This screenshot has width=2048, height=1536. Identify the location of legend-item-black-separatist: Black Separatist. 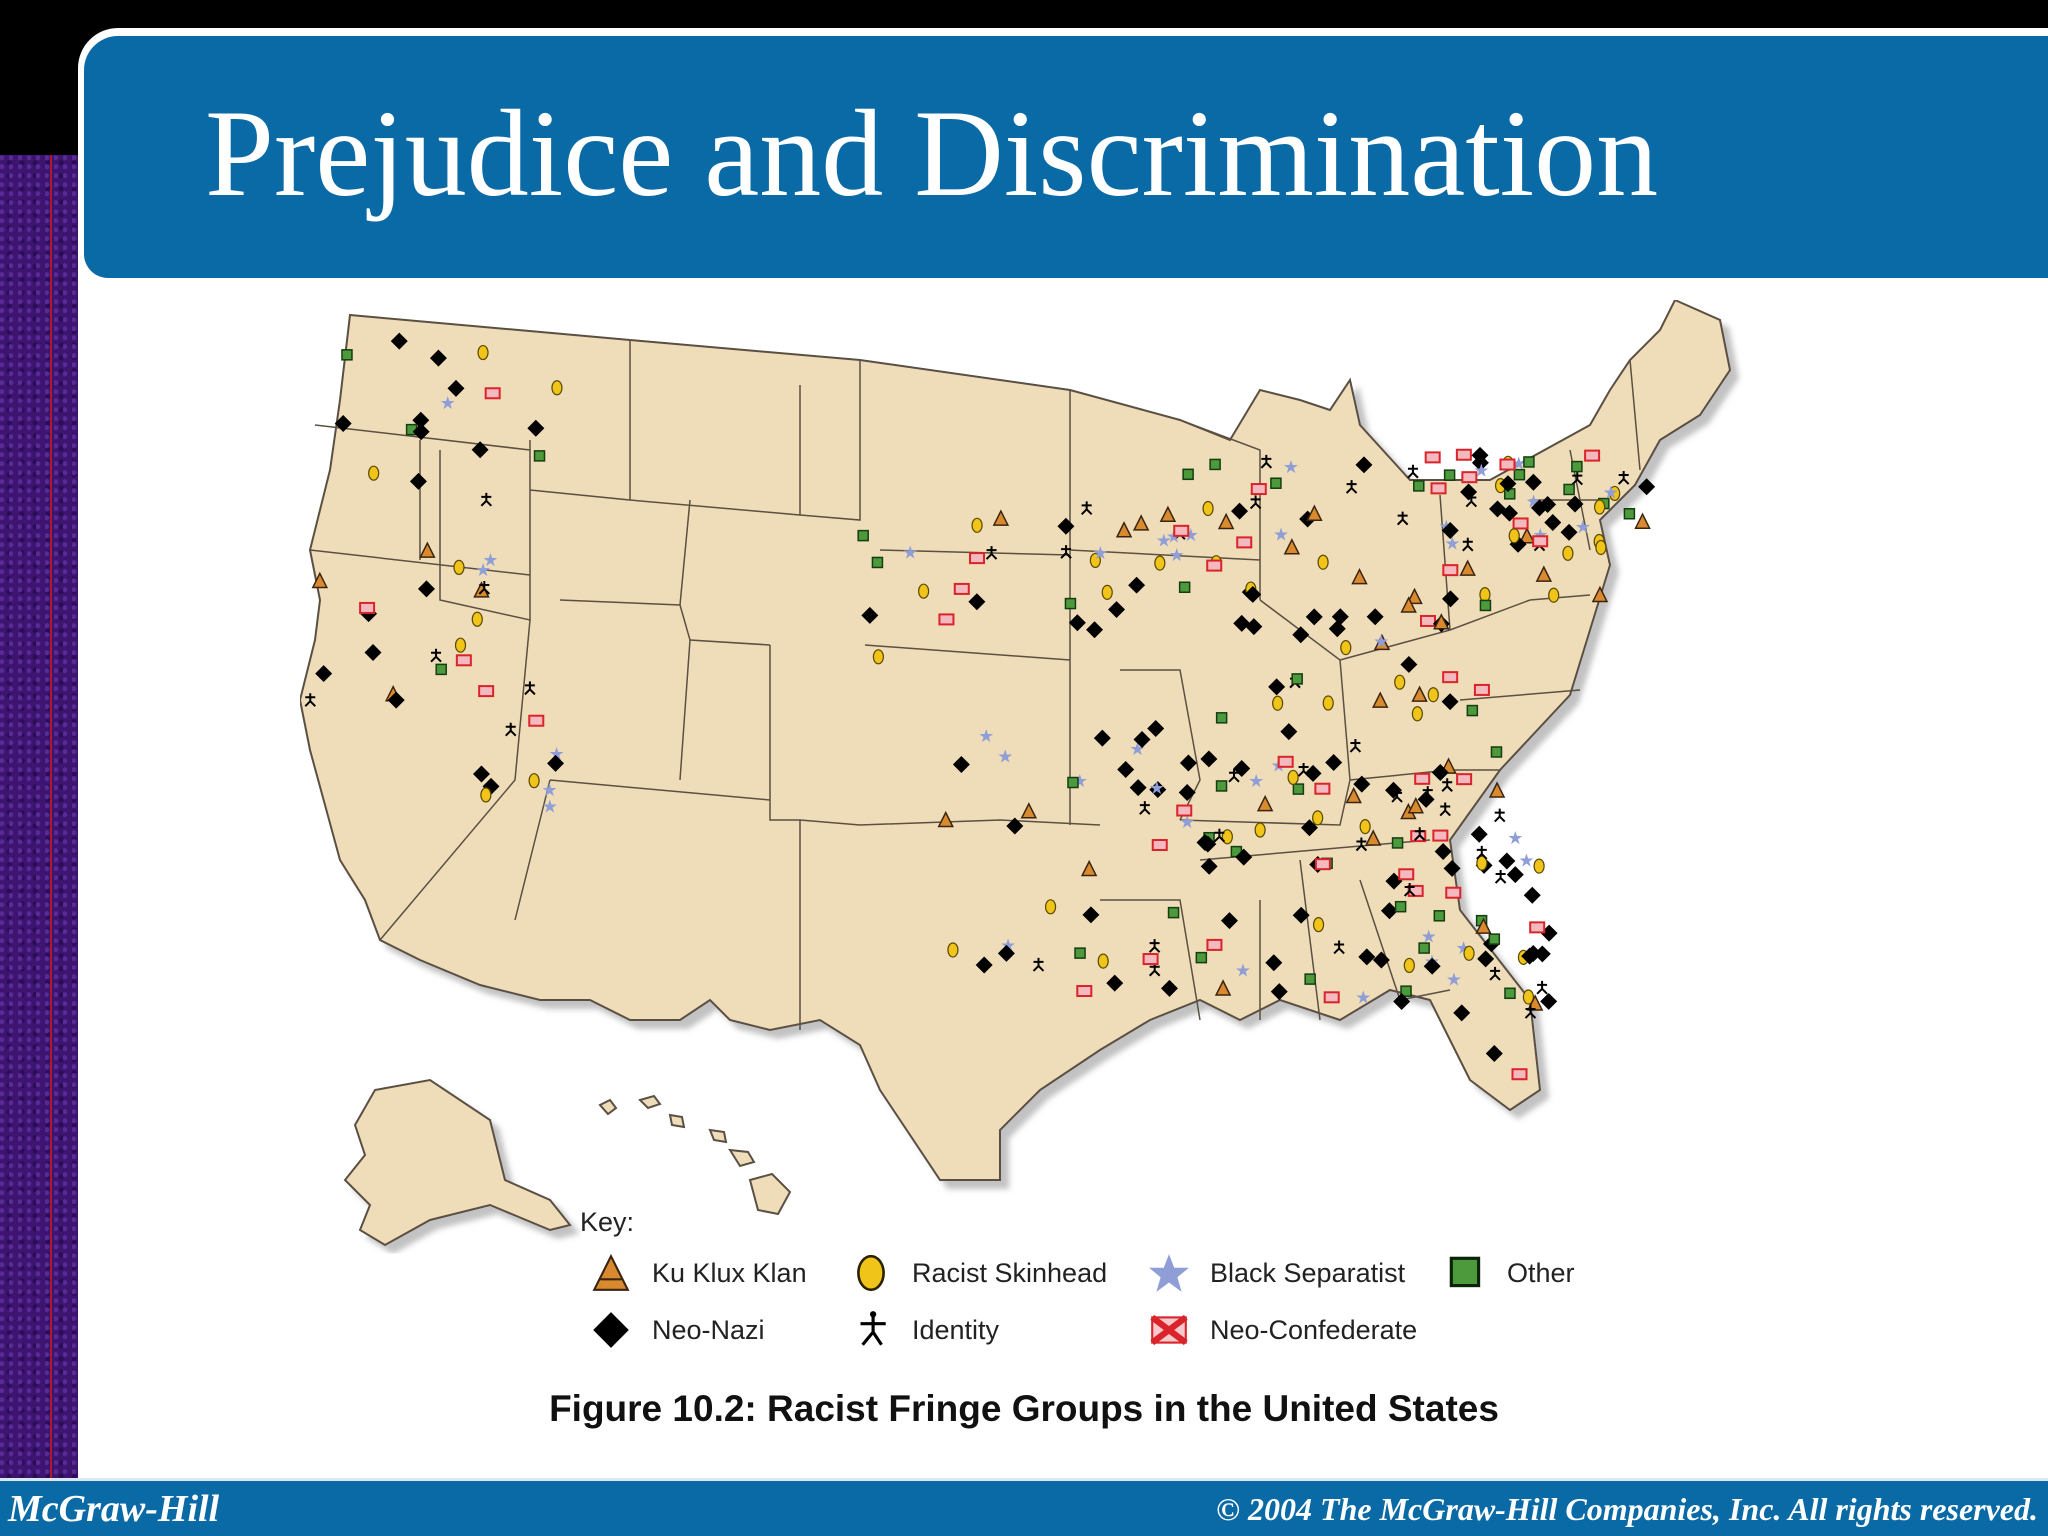
(1276, 1273).